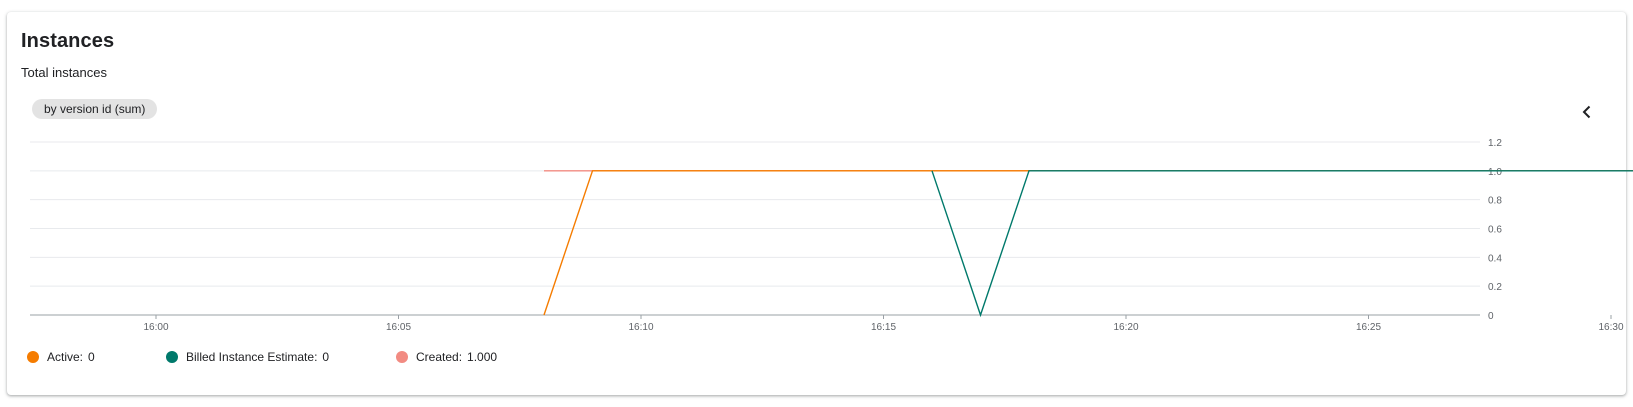 This screenshot has width=1633, height=407. Describe the element at coordinates (398, 327) in the screenshot. I see `x-tick-label: 16:05` at that location.